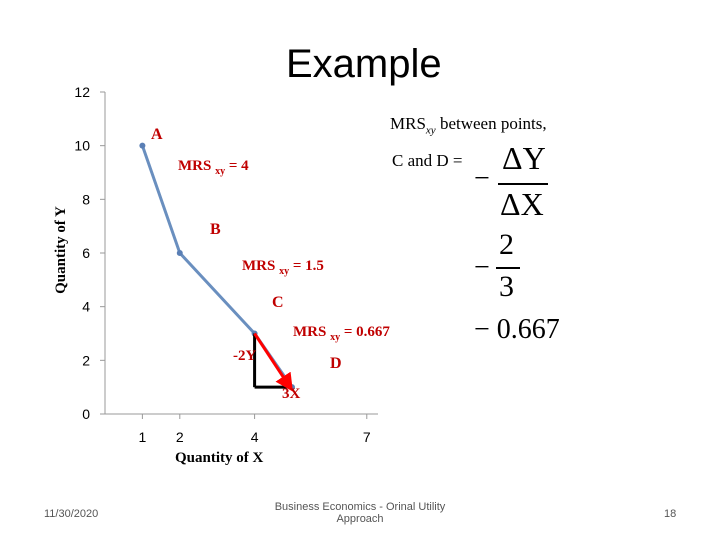 The height and width of the screenshot is (540, 720). Describe the element at coordinates (360, 519) in the screenshot. I see `footer-course-line2: Approach` at that location.